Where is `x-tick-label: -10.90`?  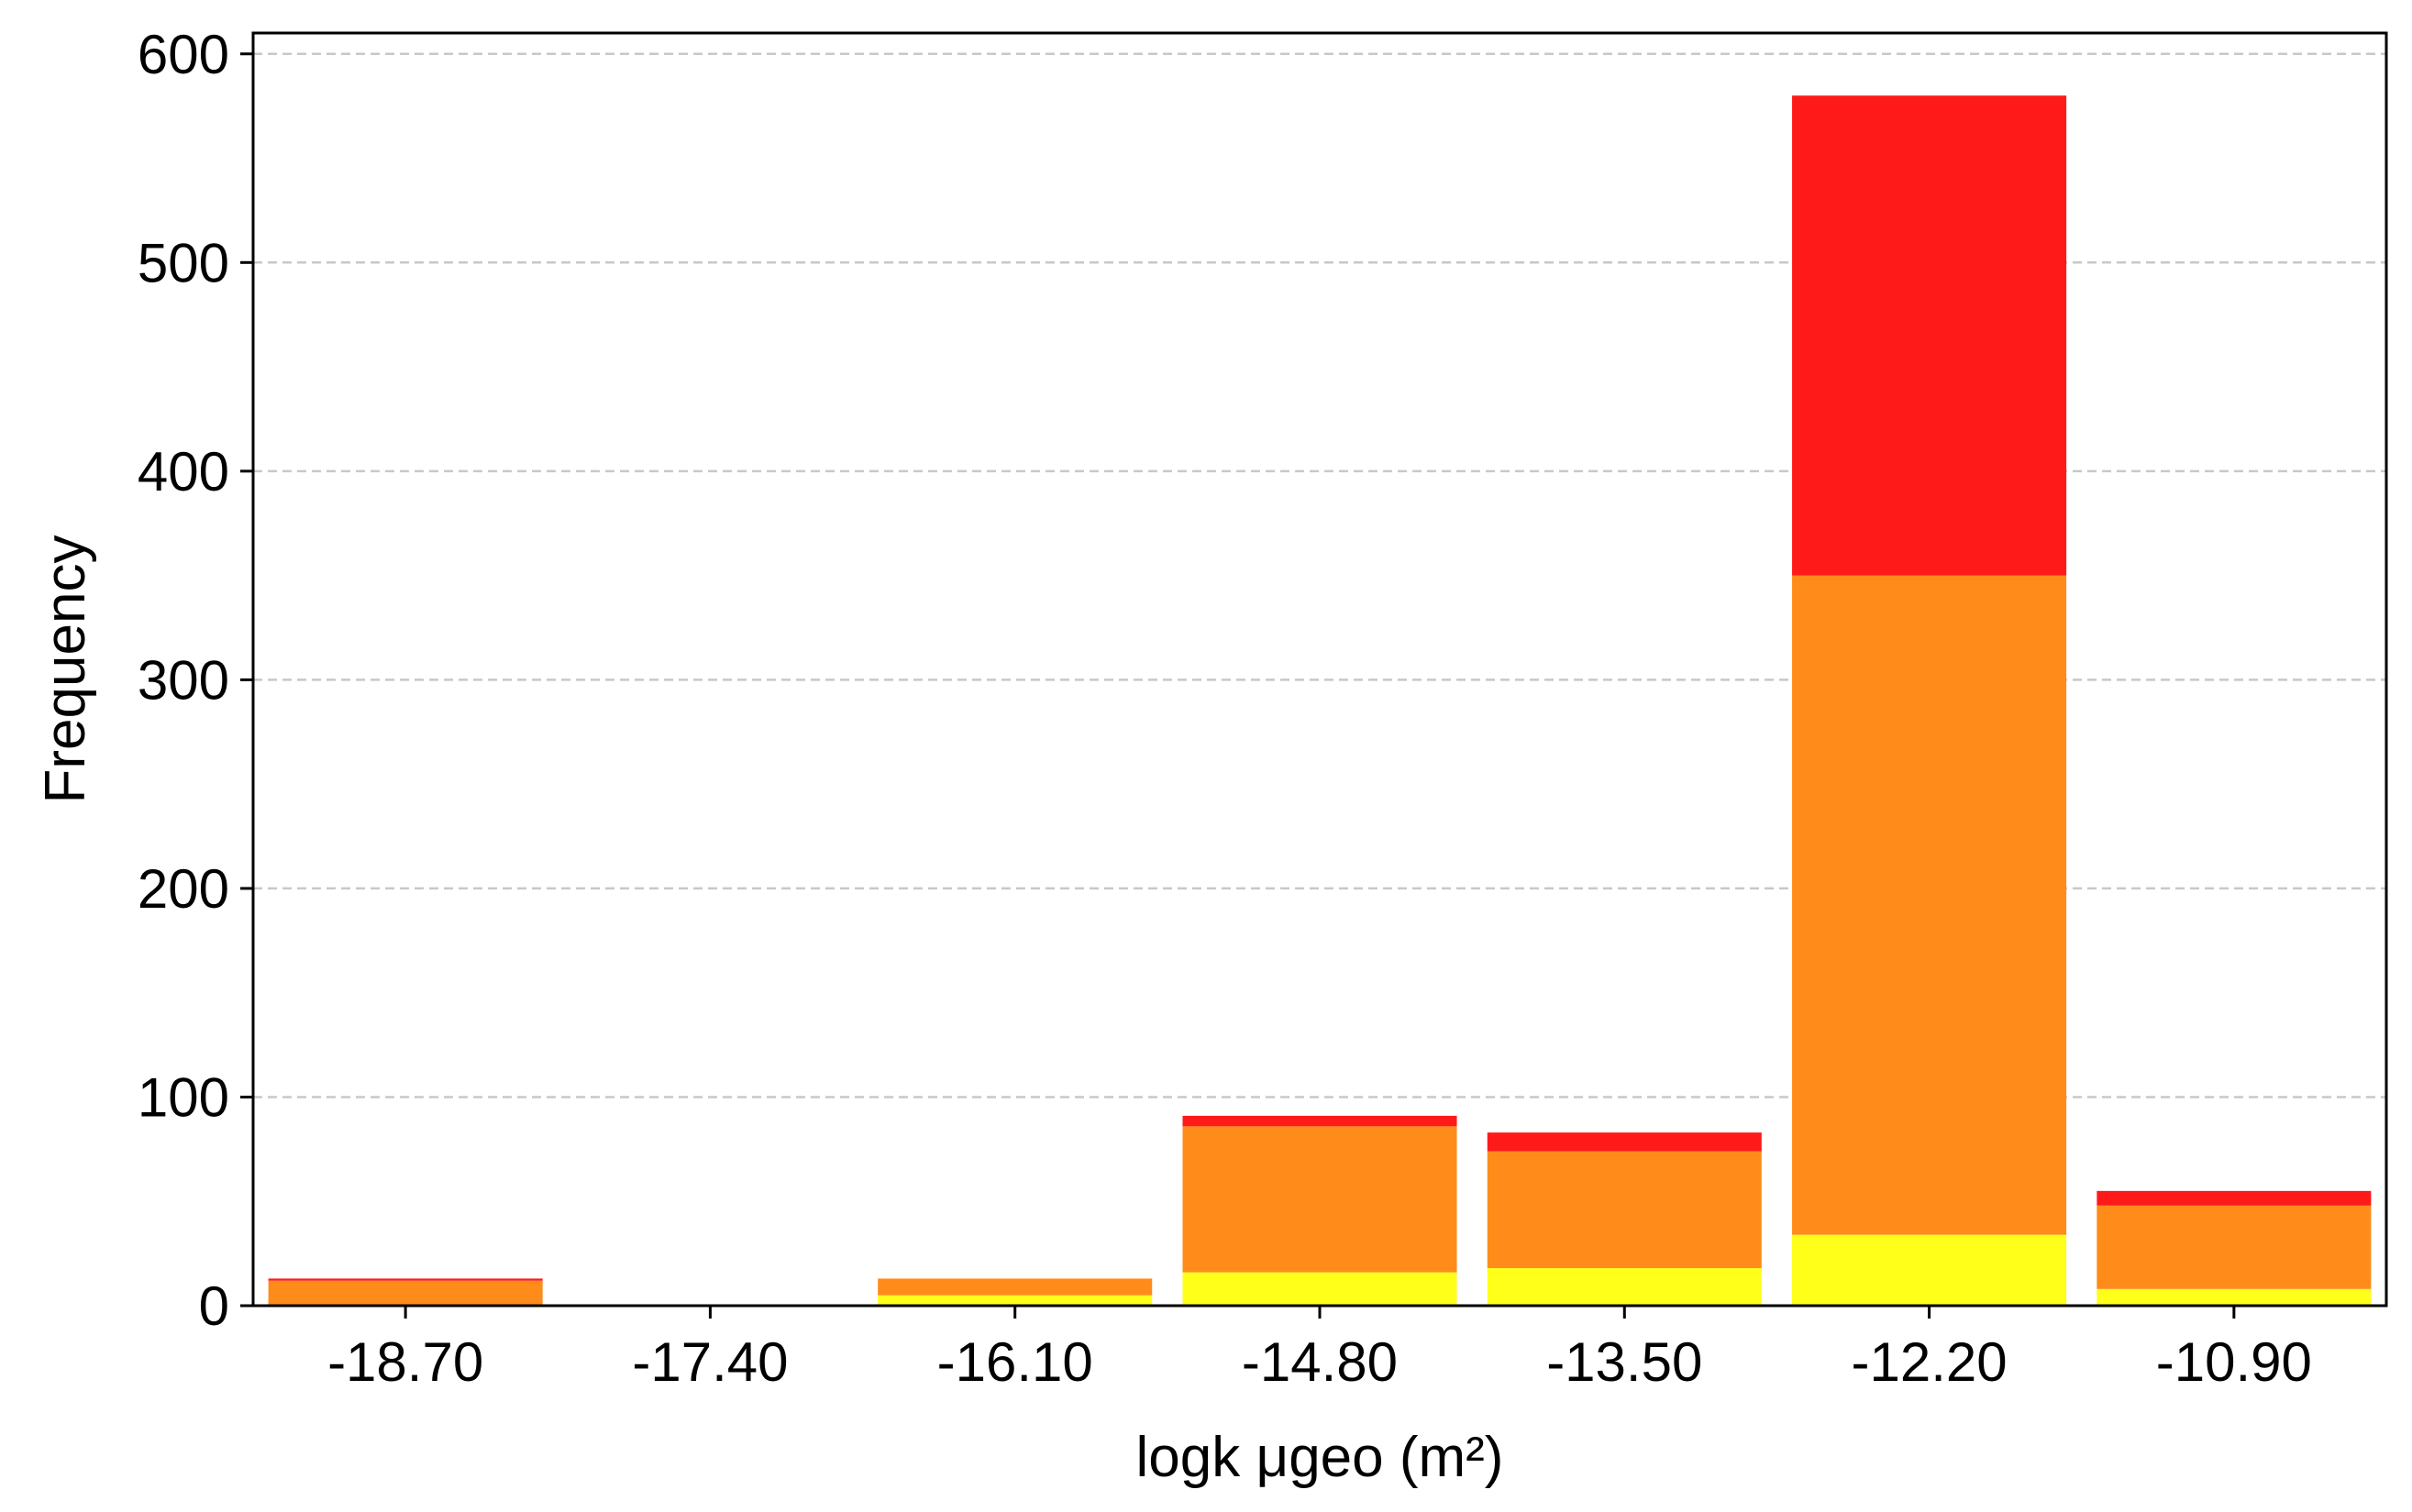
x-tick-label: -10.90 is located at coordinates (2234, 1362).